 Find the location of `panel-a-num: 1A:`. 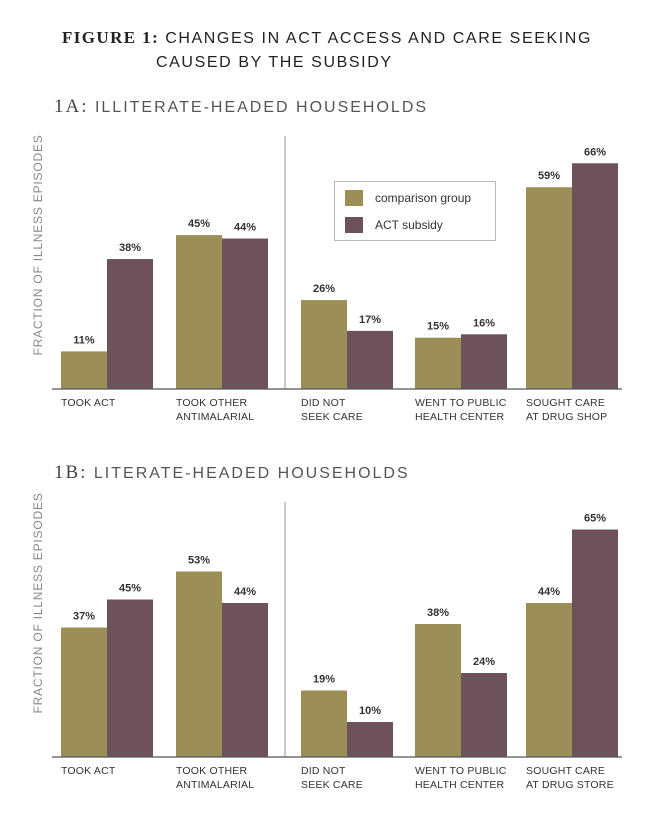

panel-a-num: 1A: is located at coordinates (71, 106).